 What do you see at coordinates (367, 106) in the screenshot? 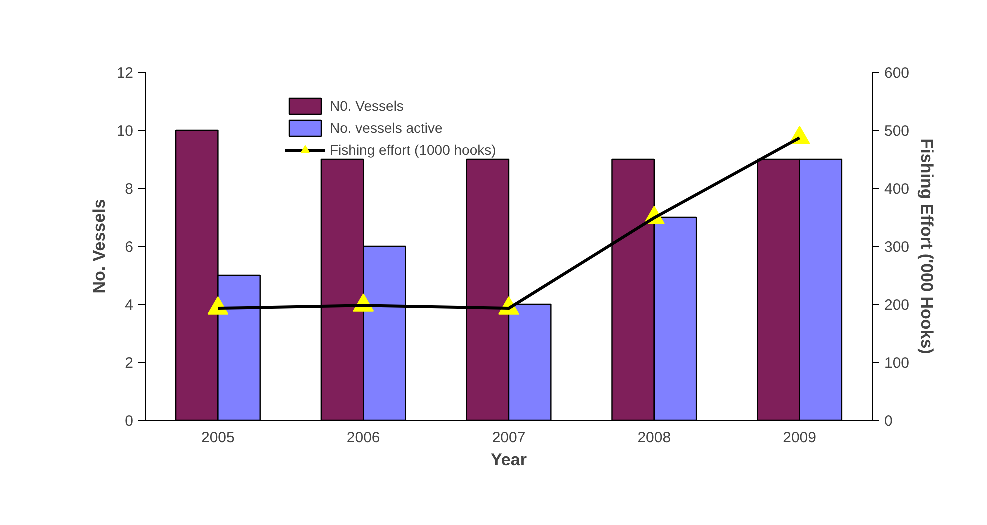
I see `legend-label: N0. Vessels` at bounding box center [367, 106].